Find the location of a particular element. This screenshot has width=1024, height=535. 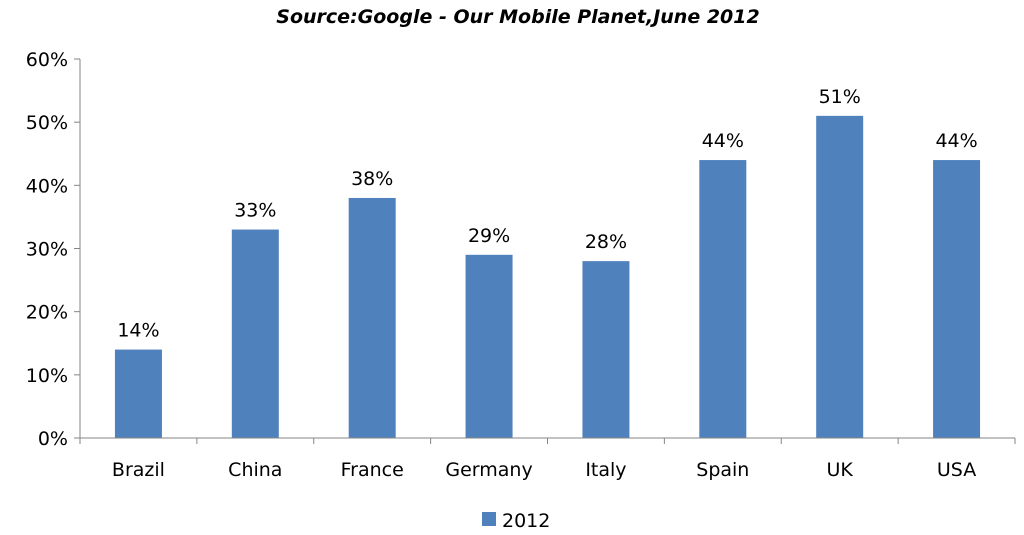

x-axis-categories: Brazil China France Germany Italy Spain UK USA is located at coordinates (544, 470).